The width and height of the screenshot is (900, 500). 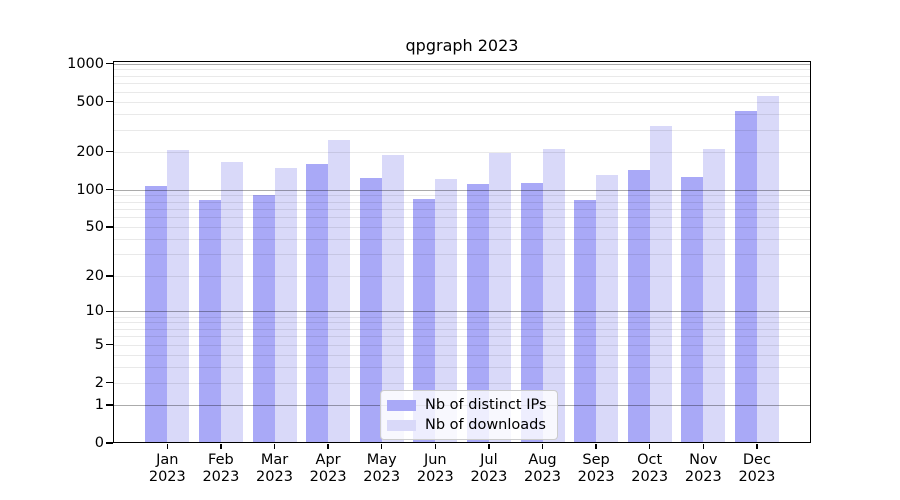 I want to click on bar-nb-of-distinct-ips-nov, so click(x=692, y=310).